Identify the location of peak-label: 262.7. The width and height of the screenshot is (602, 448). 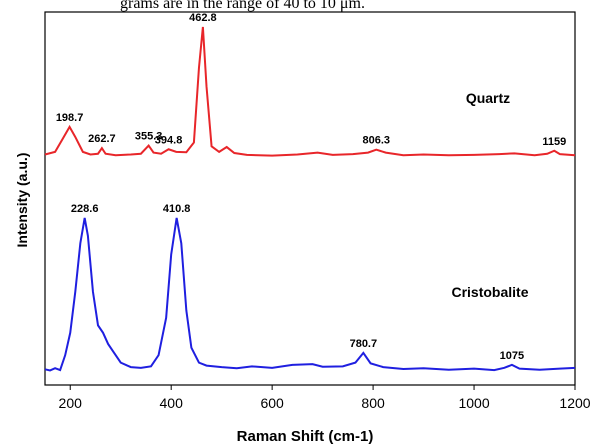
(102, 139).